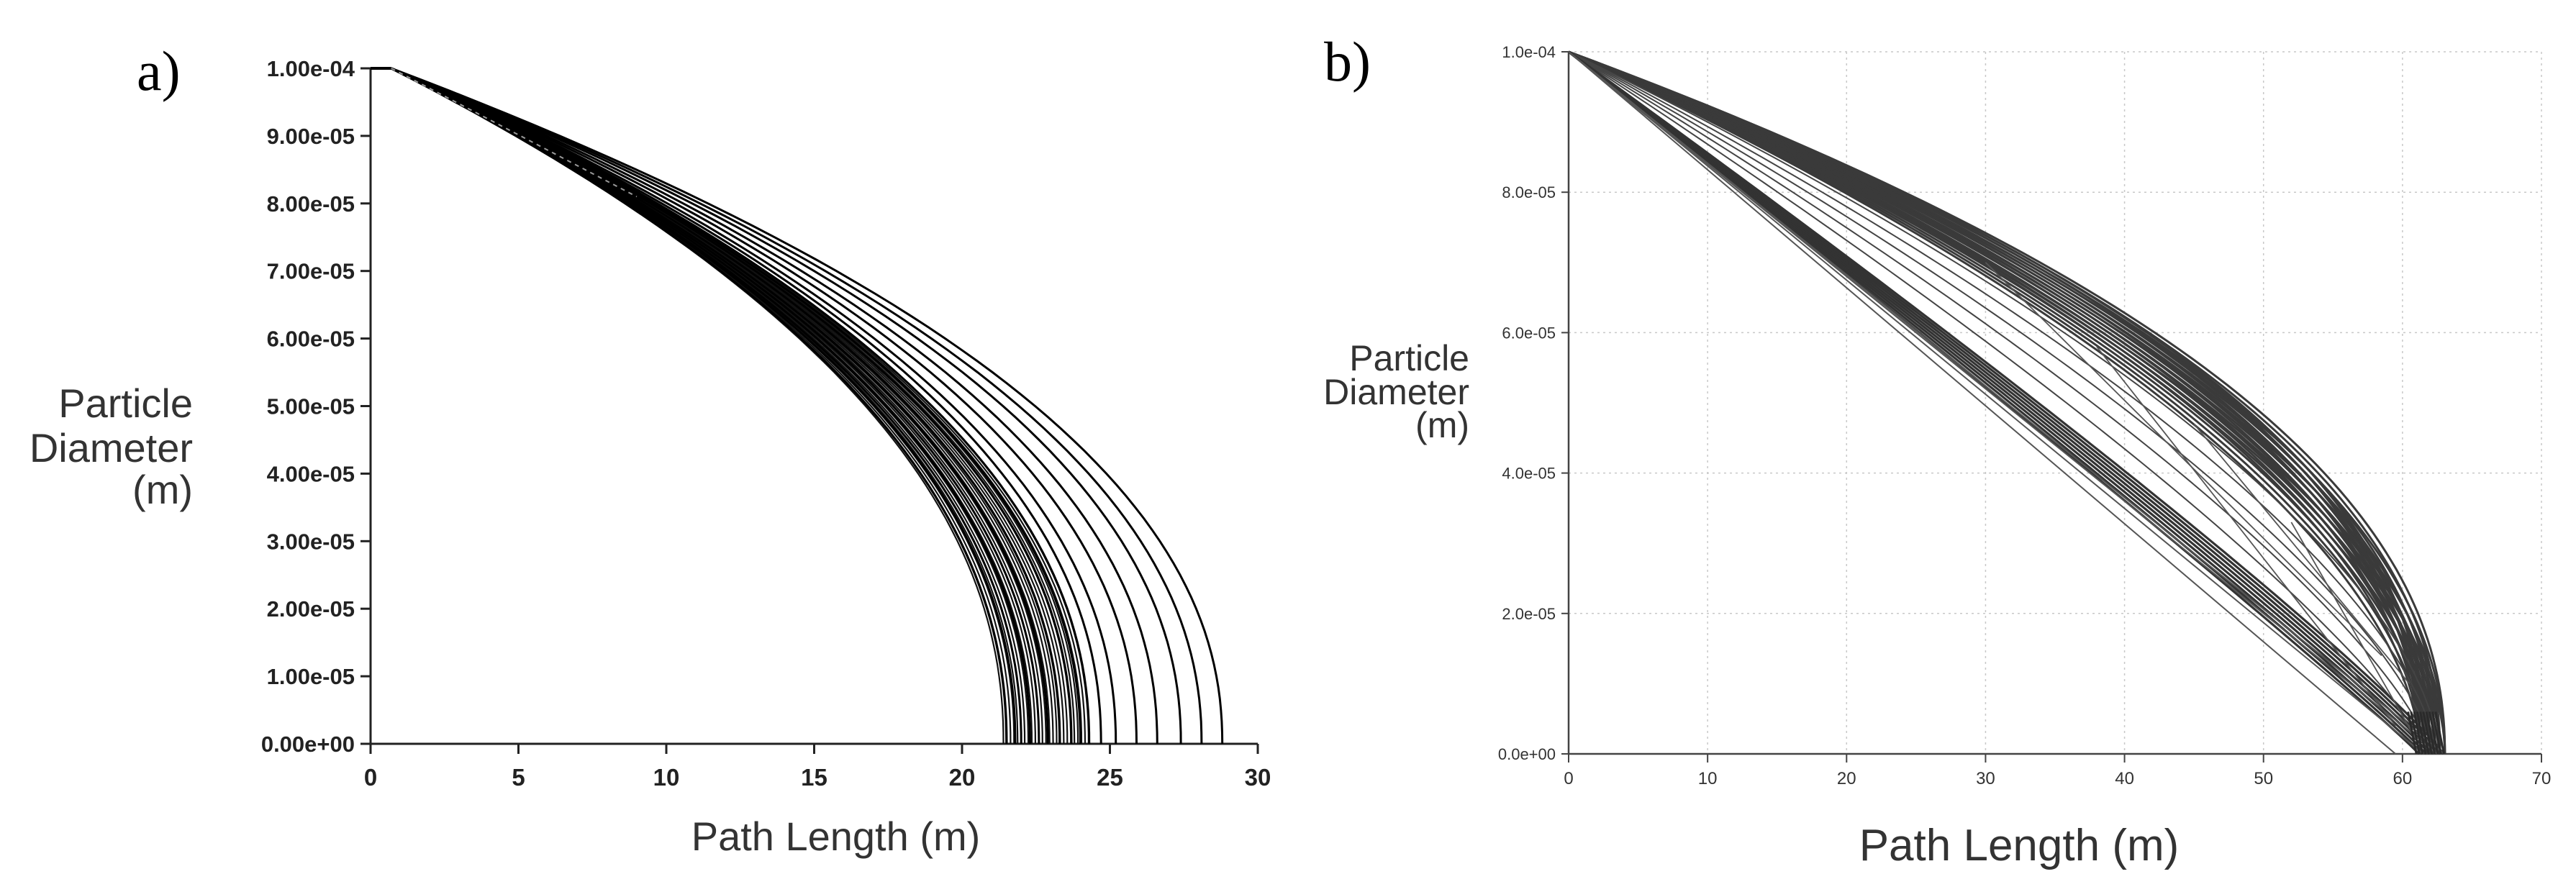  I want to click on chart-b-y-tick-label: 1.0e-04, so click(1529, 52).